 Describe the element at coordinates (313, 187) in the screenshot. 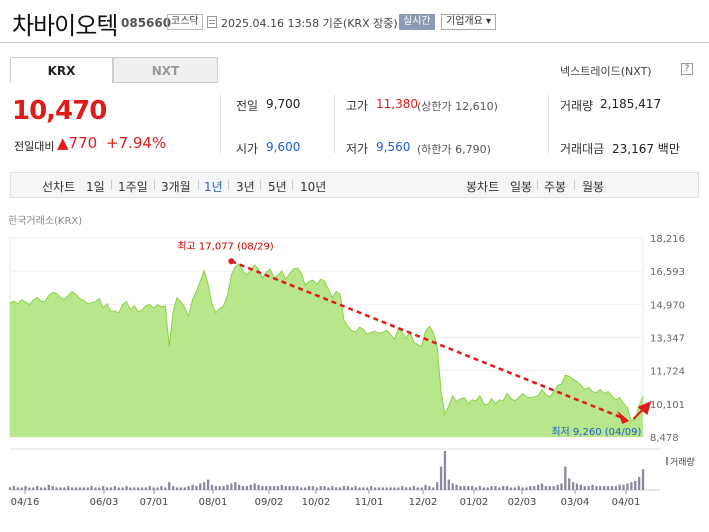

I see `period-10y: 10년` at that location.